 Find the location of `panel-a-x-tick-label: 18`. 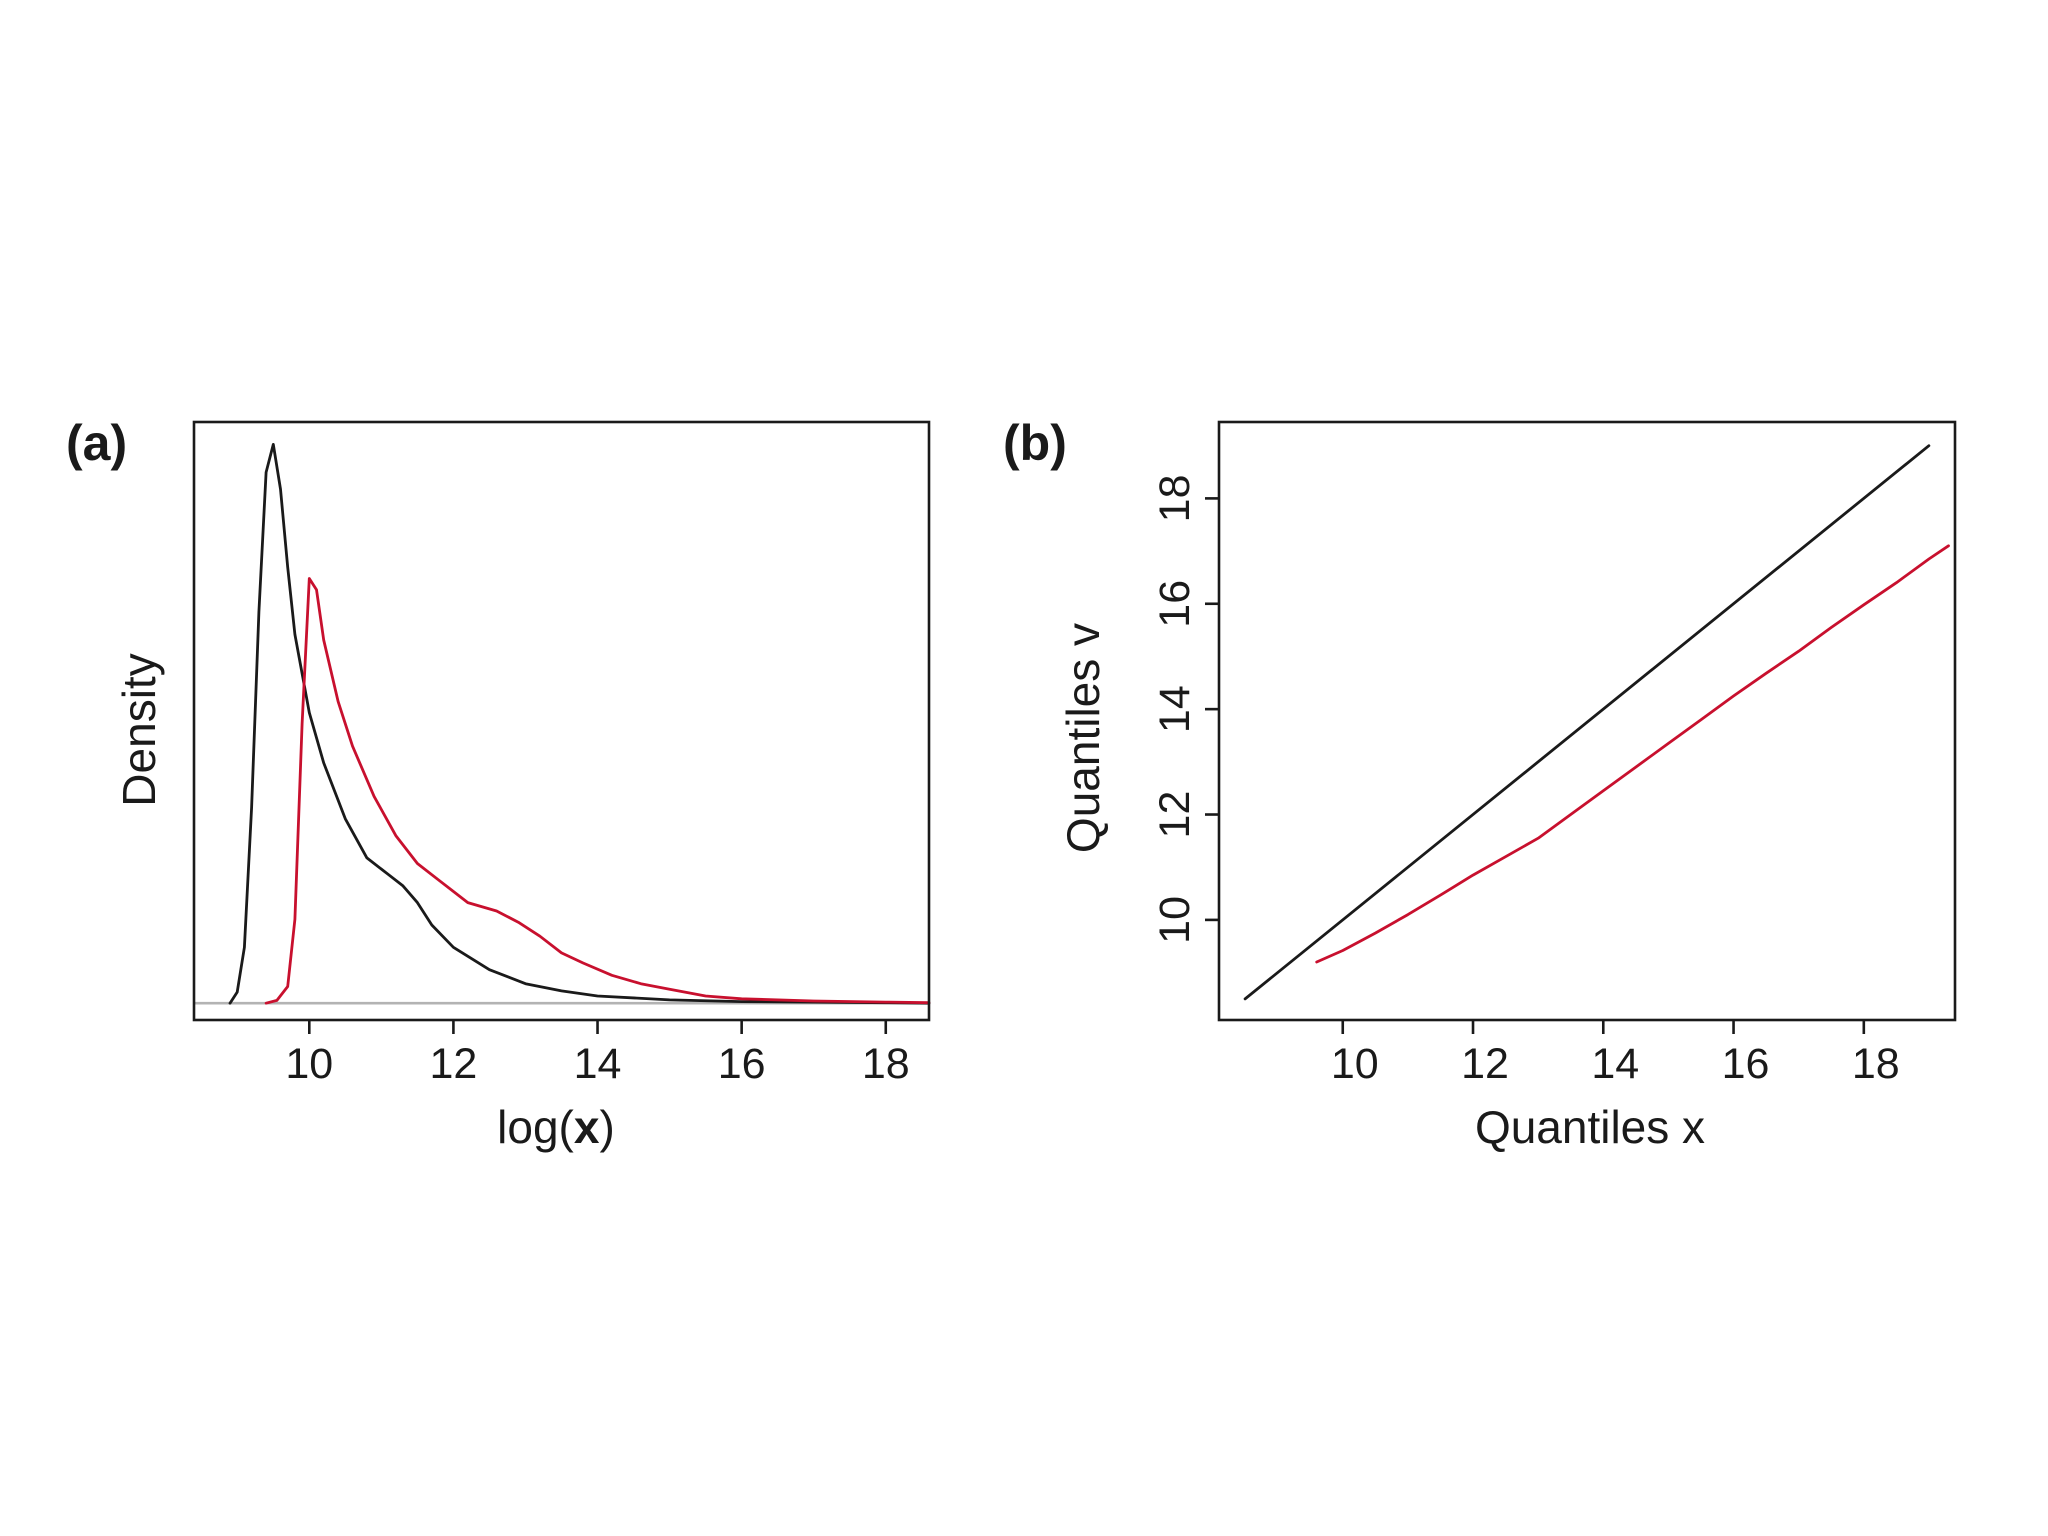

panel-a-x-tick-label: 18 is located at coordinates (886, 1064).